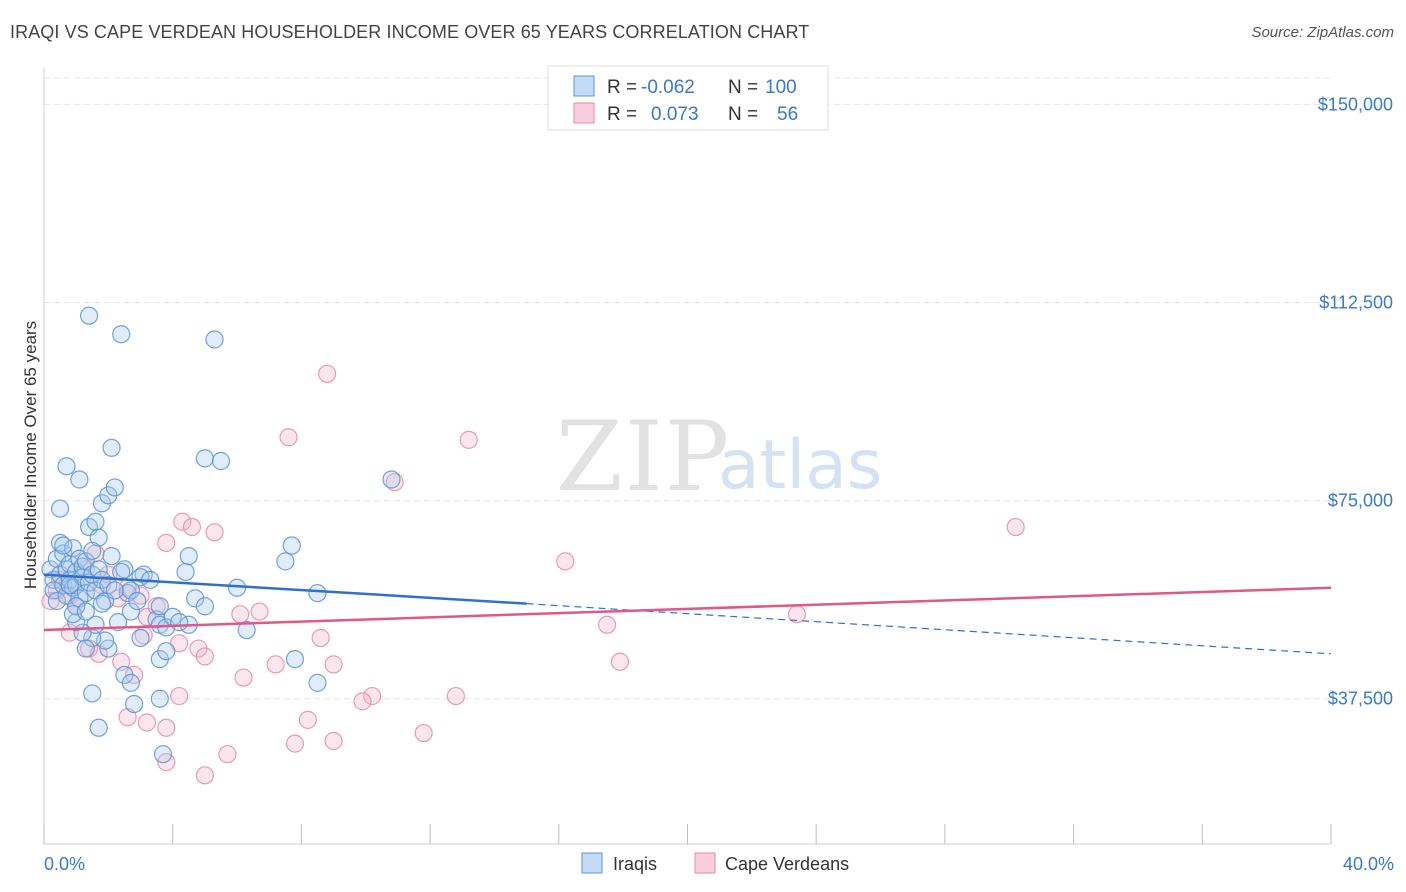  I want to click on correlation-legend: R = -0.062 N = 100 R = 0.073 N = 56, so click(688, 98).